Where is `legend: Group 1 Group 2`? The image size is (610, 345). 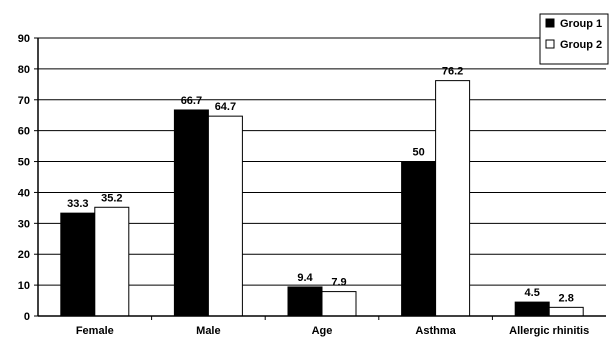
legend: Group 1 Group 2 is located at coordinates (574, 39).